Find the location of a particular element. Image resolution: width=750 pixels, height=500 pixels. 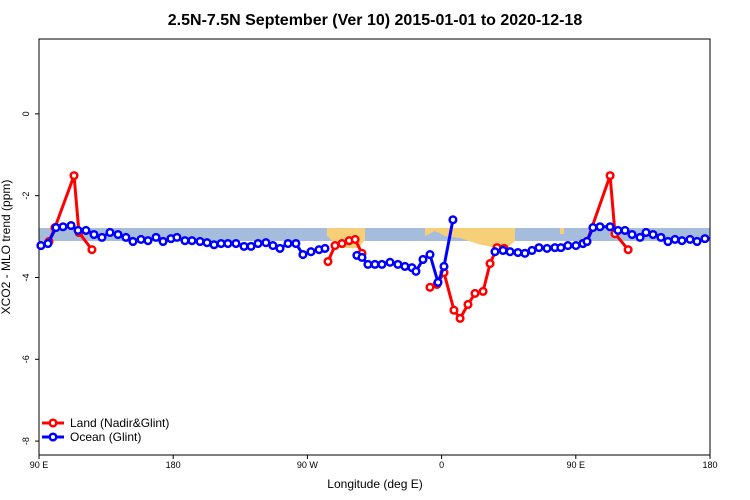

y-axis-label: XCO2 - MLO trend (ppm) is located at coordinates (6, 247).